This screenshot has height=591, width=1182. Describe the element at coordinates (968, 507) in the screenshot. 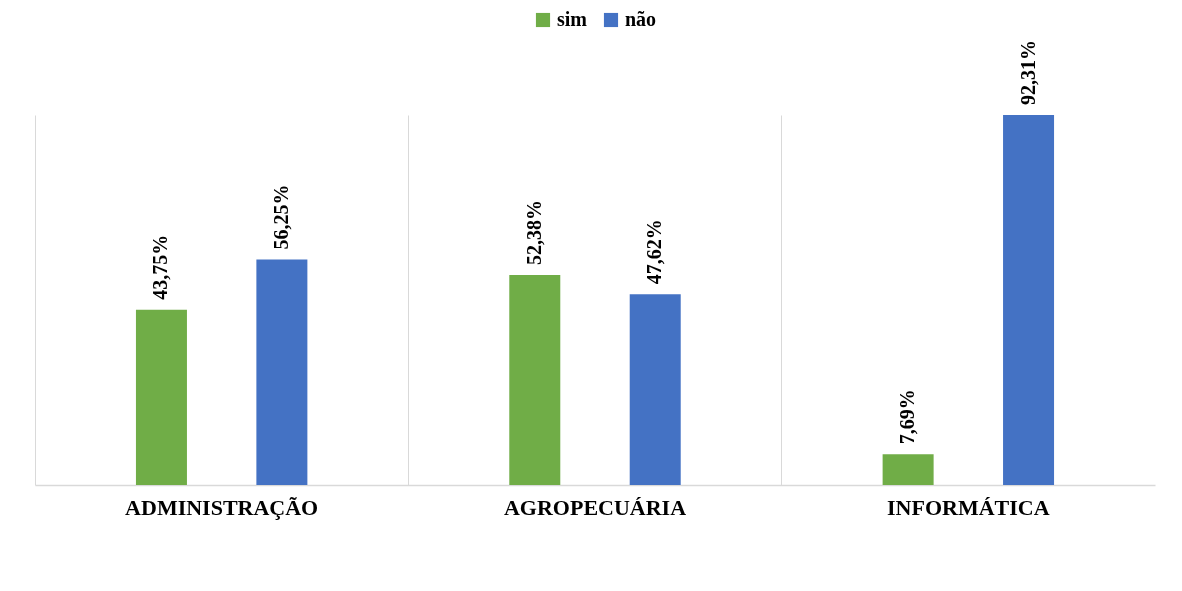

I see `x-tick-label: INFORMÁTICA` at that location.